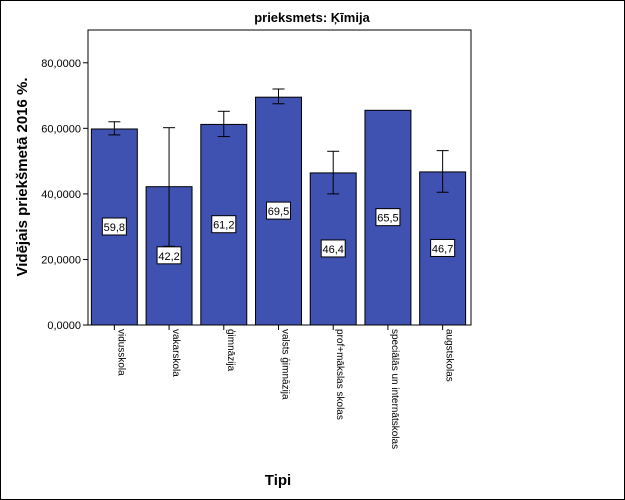 This screenshot has height=500, width=625. Describe the element at coordinates (278, 480) in the screenshot. I see `x-axis-title: Tipi` at that location.